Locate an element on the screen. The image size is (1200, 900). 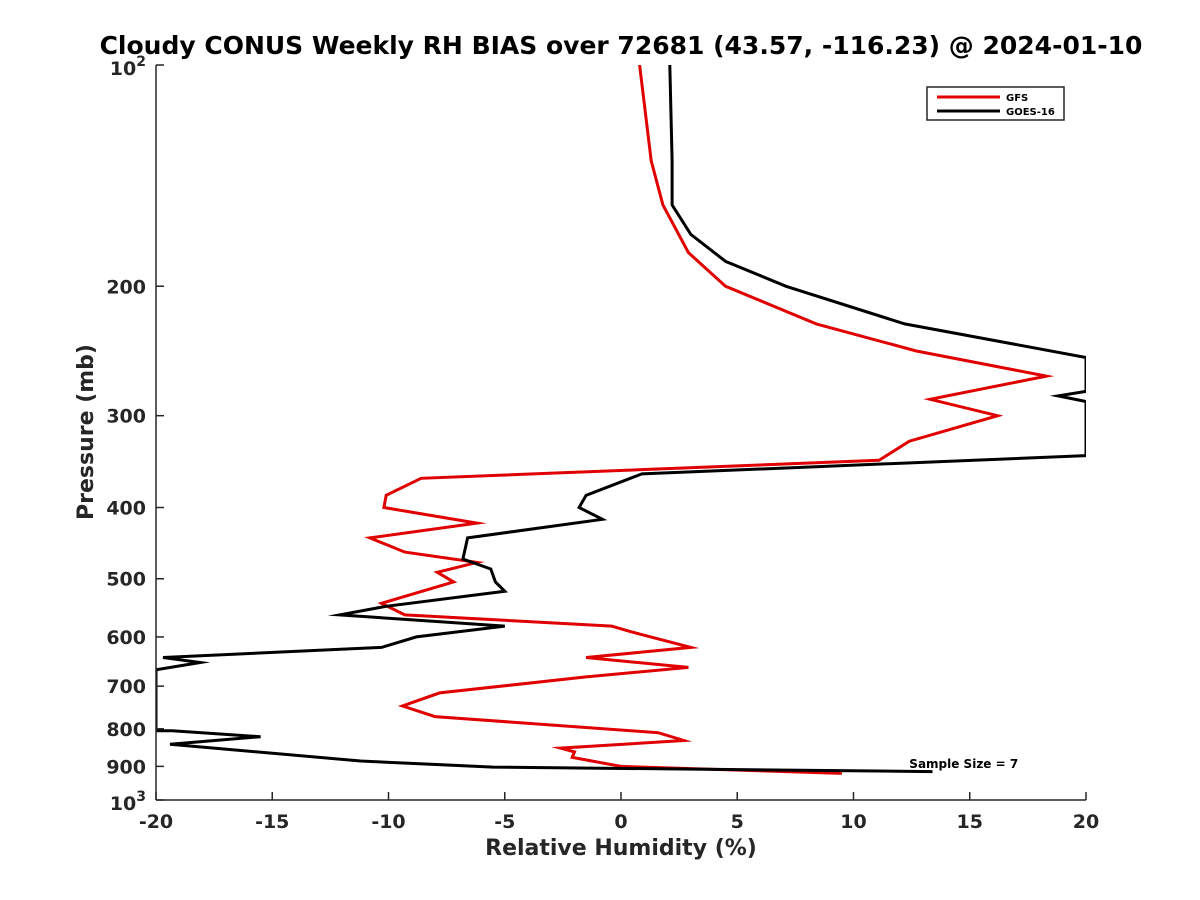
x-tick-label: 5 is located at coordinates (737, 822).